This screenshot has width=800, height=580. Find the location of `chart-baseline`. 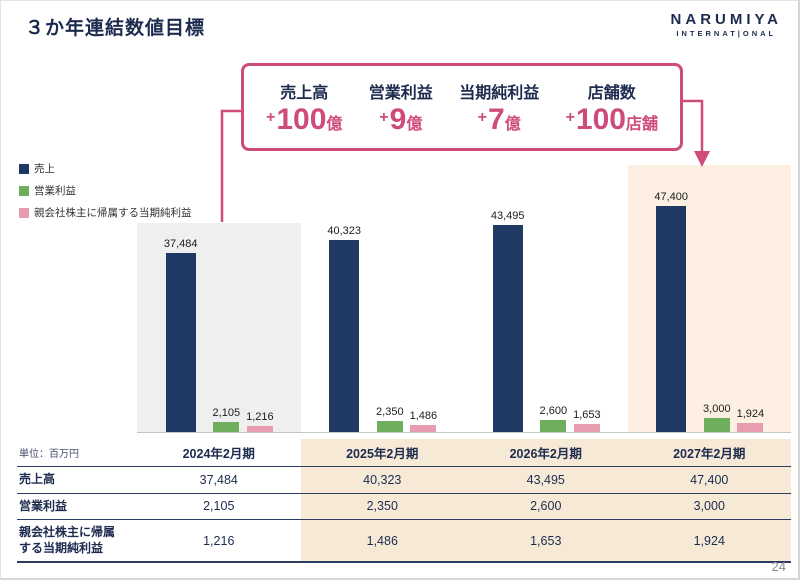

chart-baseline is located at coordinates (464, 432).